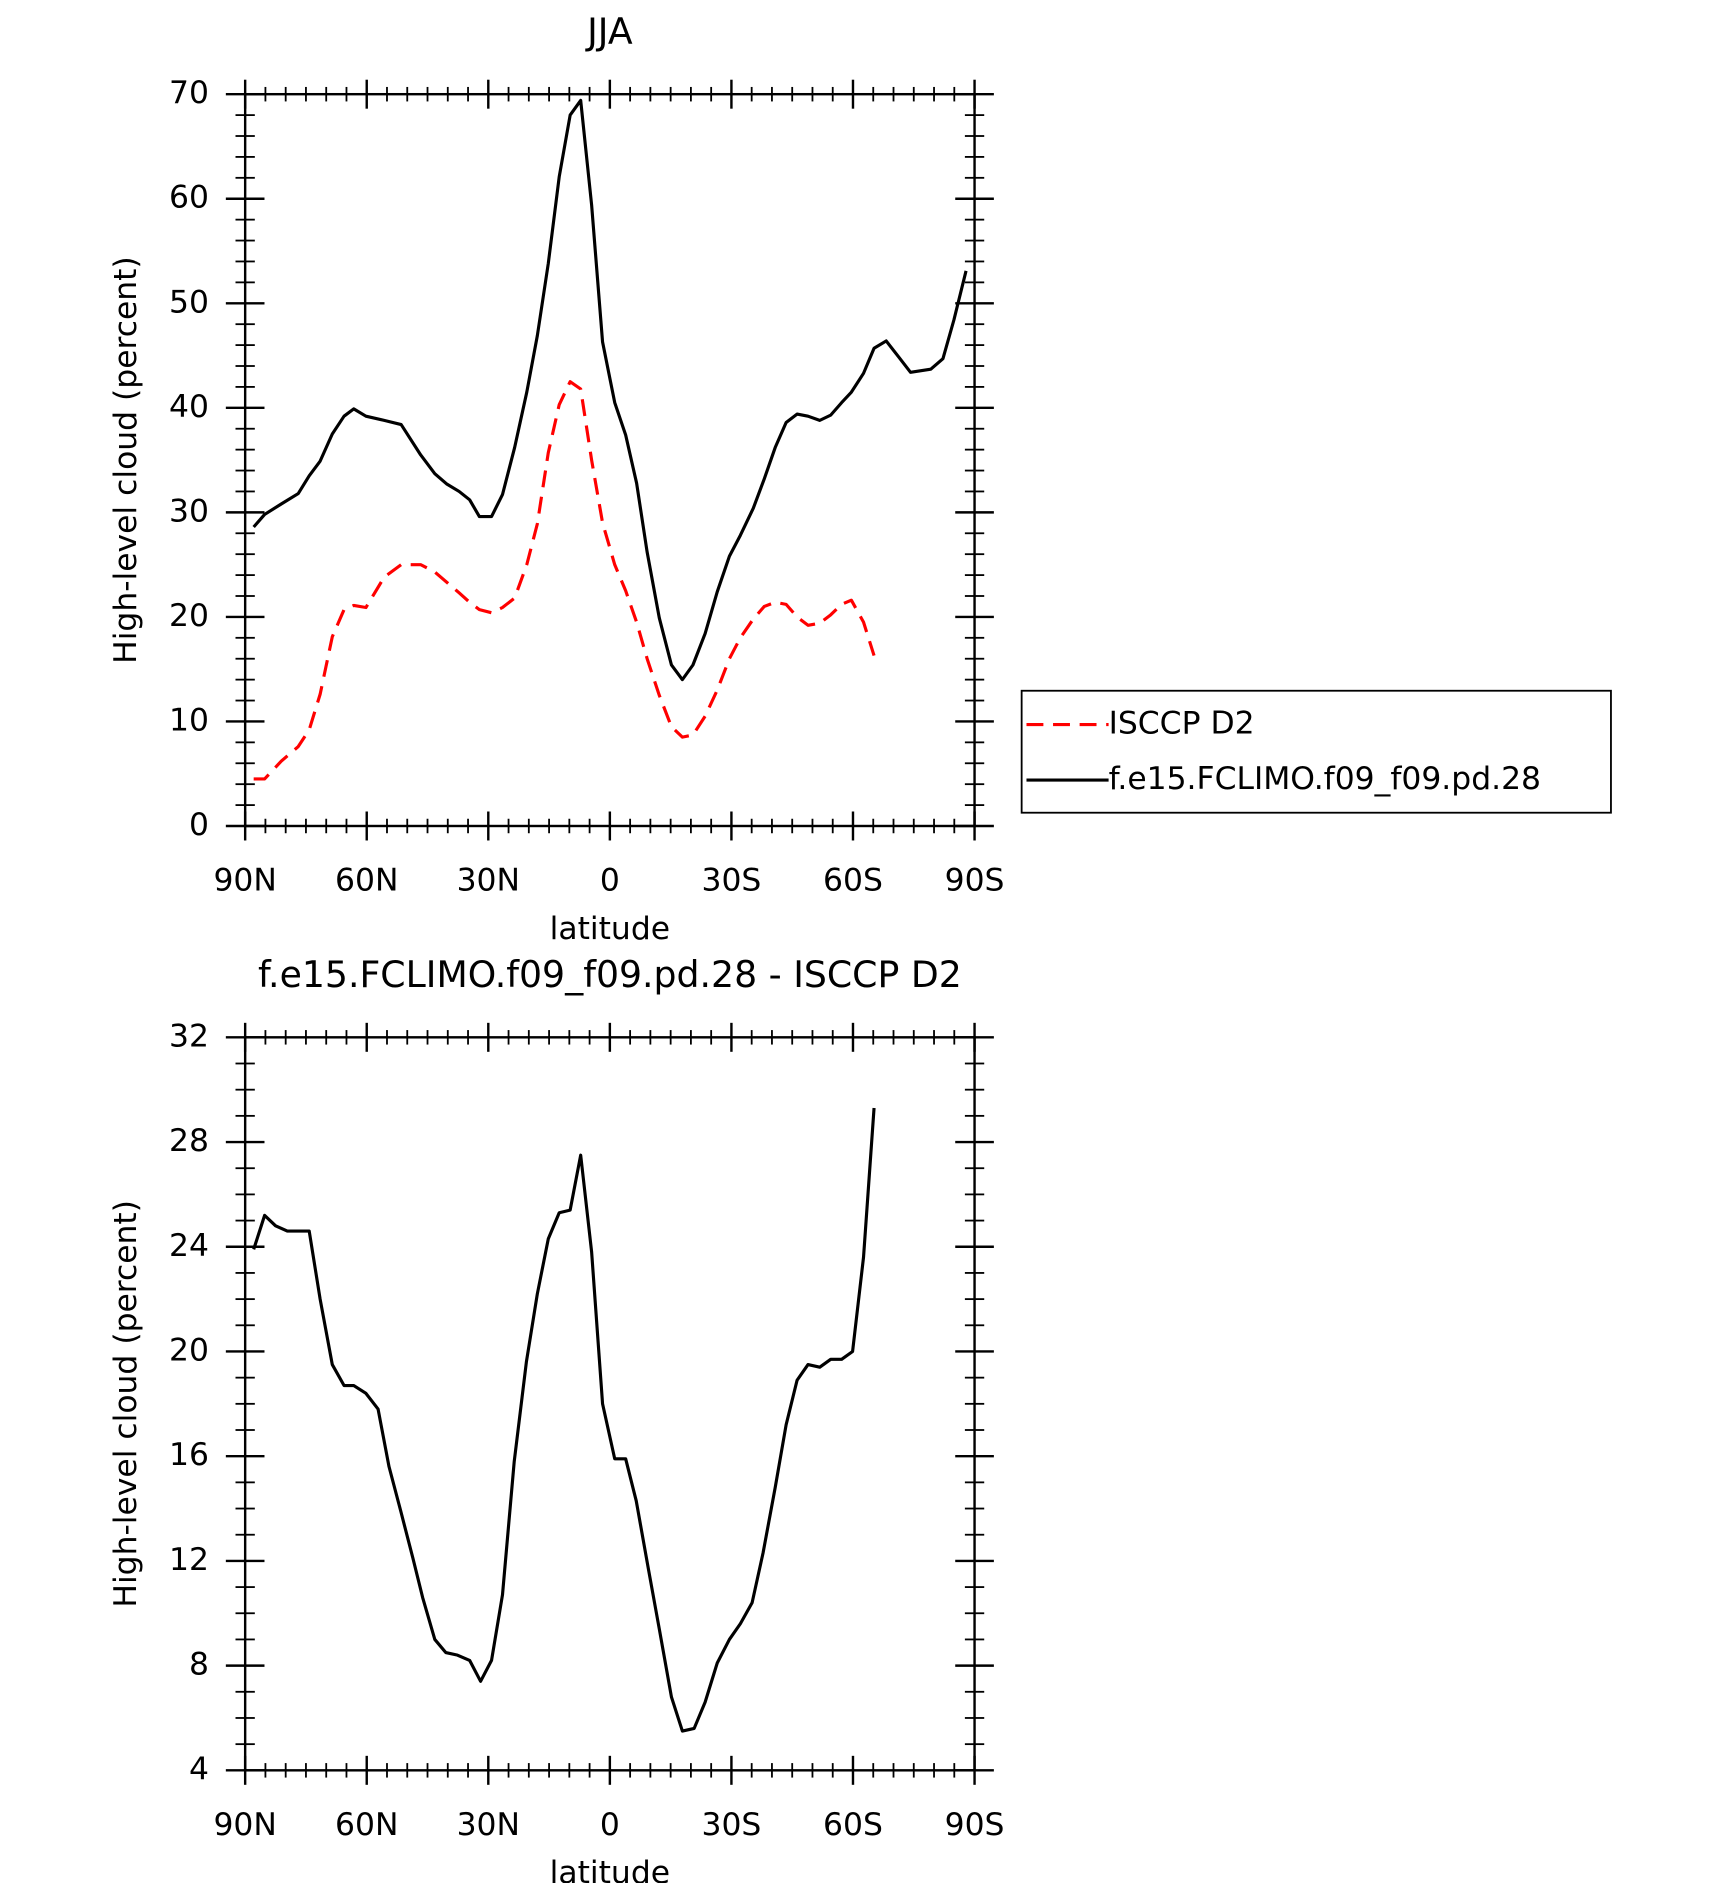 The height and width of the screenshot is (1883, 1710). I want to click on y-tick-label: 16, so click(189, 1455).